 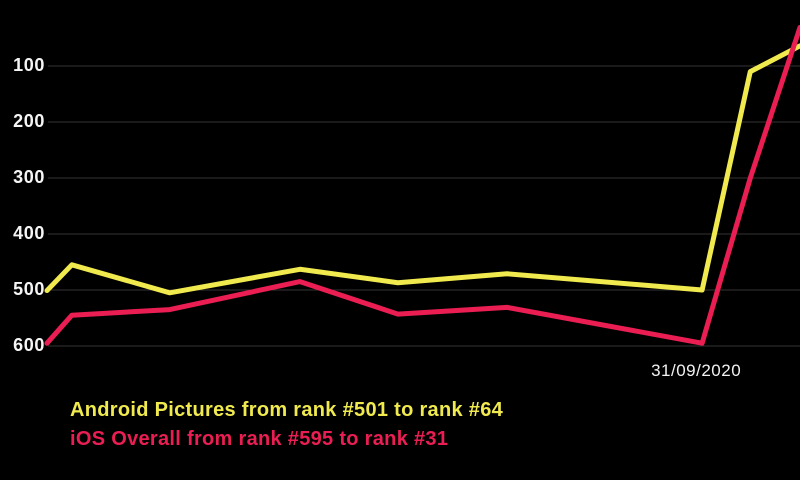 I want to click on y-axis-tick-label: 400, so click(x=29, y=233).